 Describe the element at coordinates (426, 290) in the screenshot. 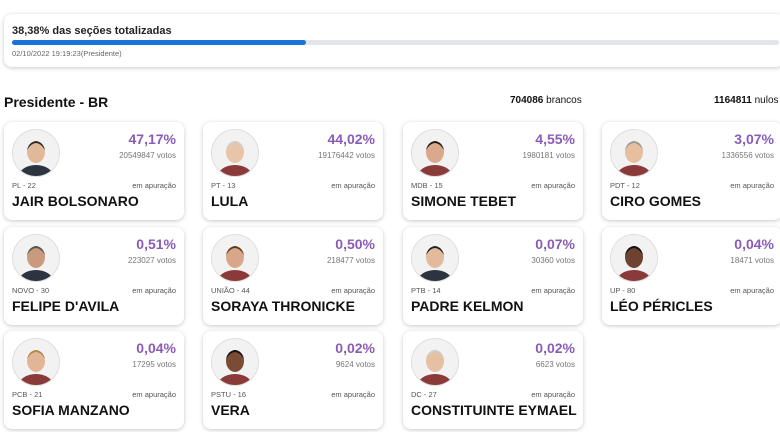

I see `candidate-party: PTB - 14` at that location.